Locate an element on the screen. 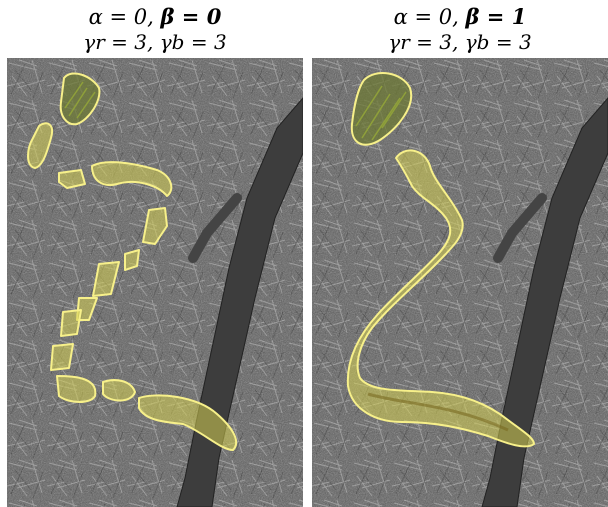 The image size is (608, 507). plant-region is located at coordinates (381, 109).